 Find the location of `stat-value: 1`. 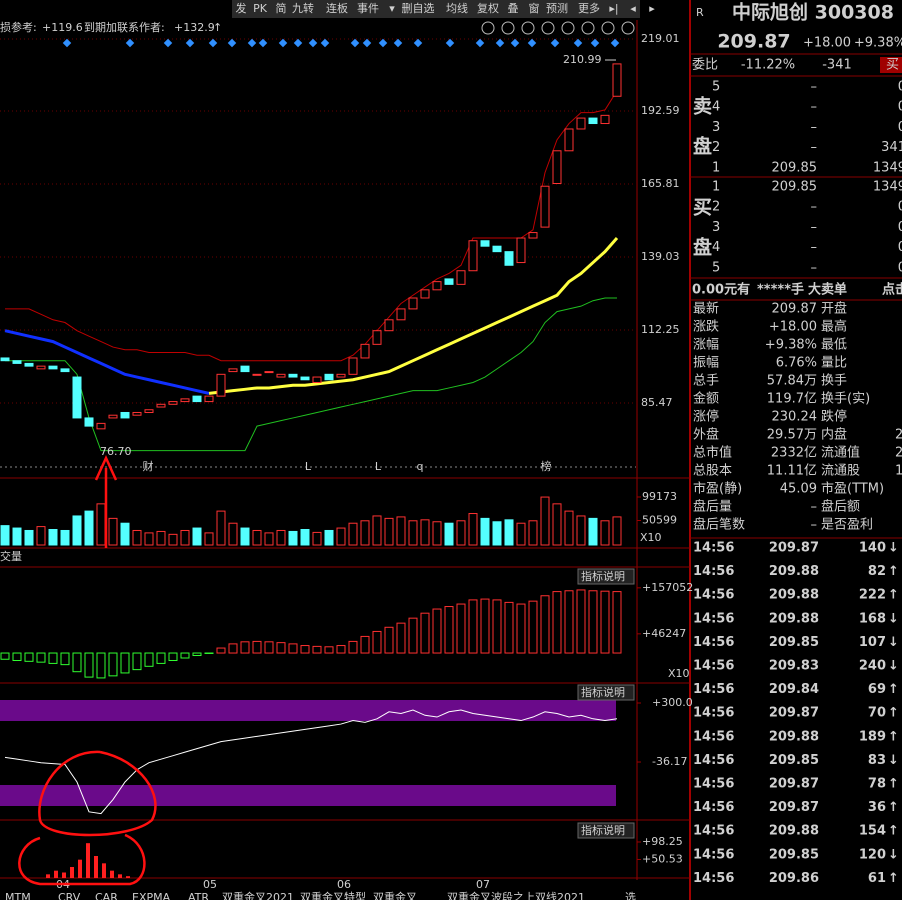

stat-value: 1 is located at coordinates (898, 471).